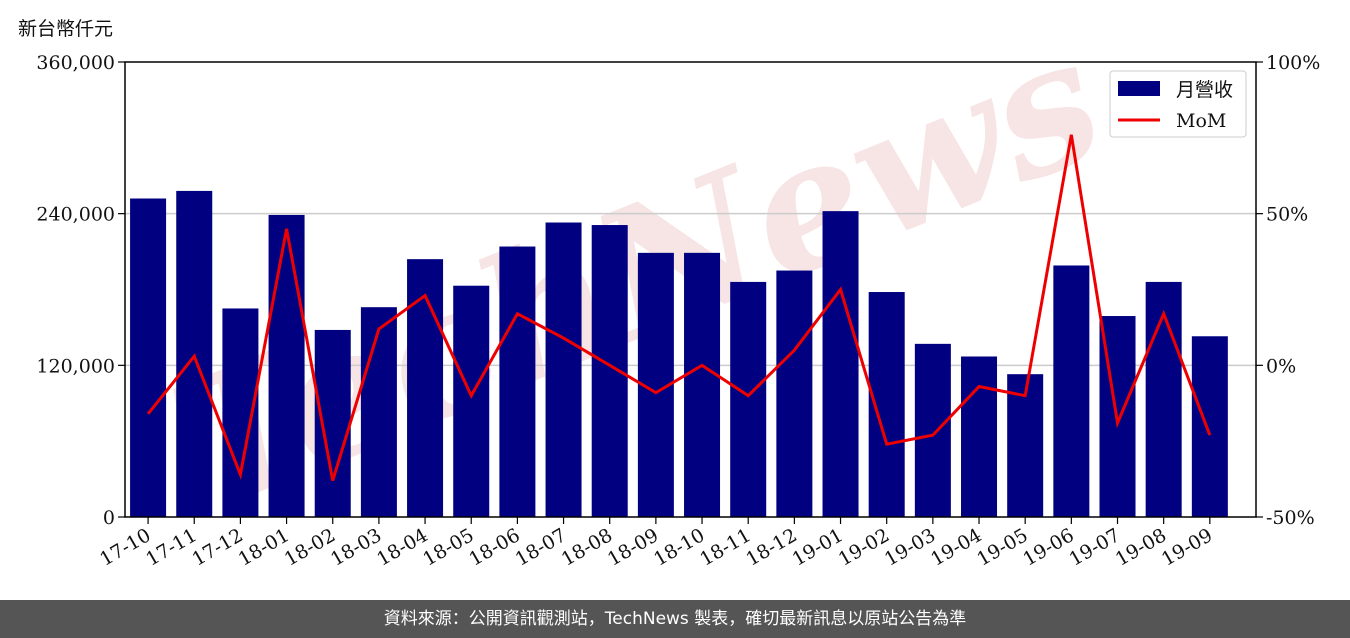 Image resolution: width=1350 pixels, height=638 pixels. I want to click on x-tick-label: 18-07, so click(541, 547).